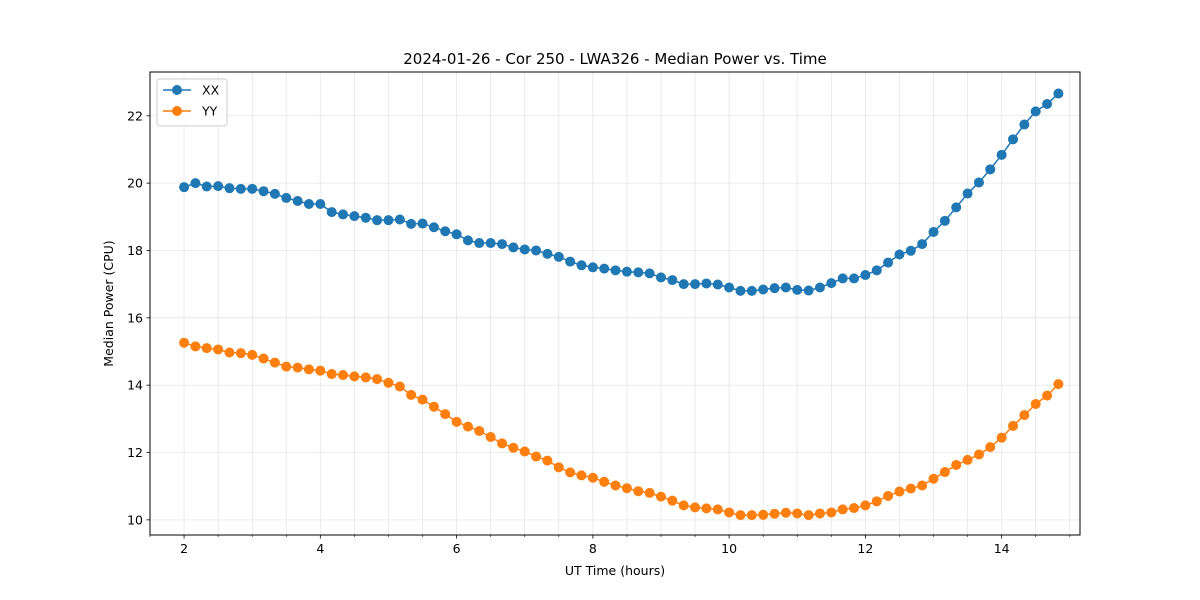 Image resolution: width=1200 pixels, height=600 pixels. What do you see at coordinates (615, 570) in the screenshot?
I see `x-axis-label: UT Time (hours)` at bounding box center [615, 570].